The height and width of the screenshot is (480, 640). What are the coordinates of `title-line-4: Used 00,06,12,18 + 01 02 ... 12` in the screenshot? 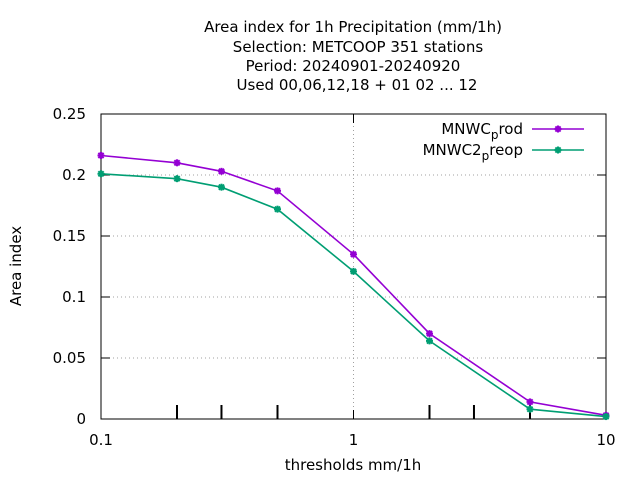 It's located at (357, 85).